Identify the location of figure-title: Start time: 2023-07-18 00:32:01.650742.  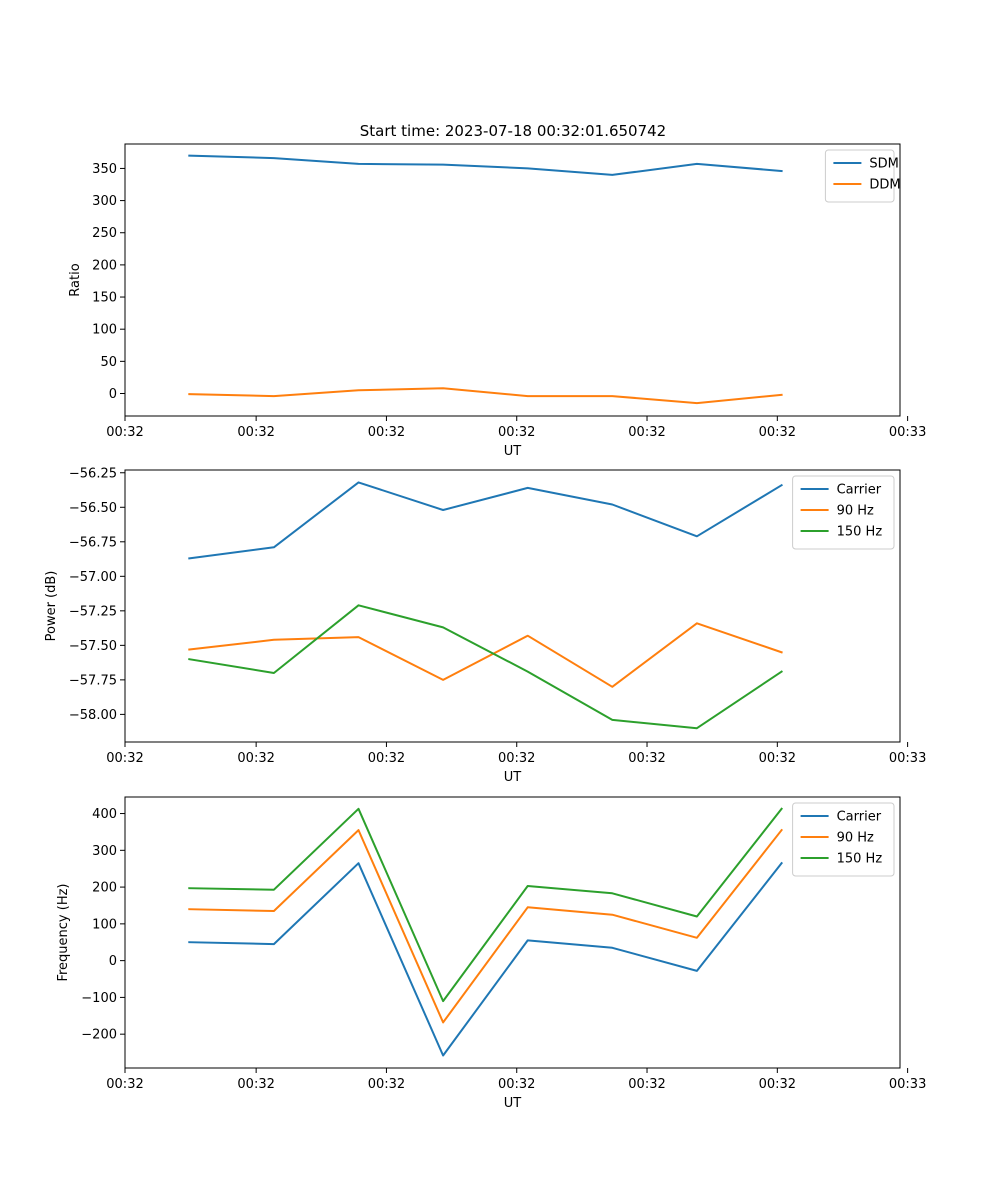
(513, 131).